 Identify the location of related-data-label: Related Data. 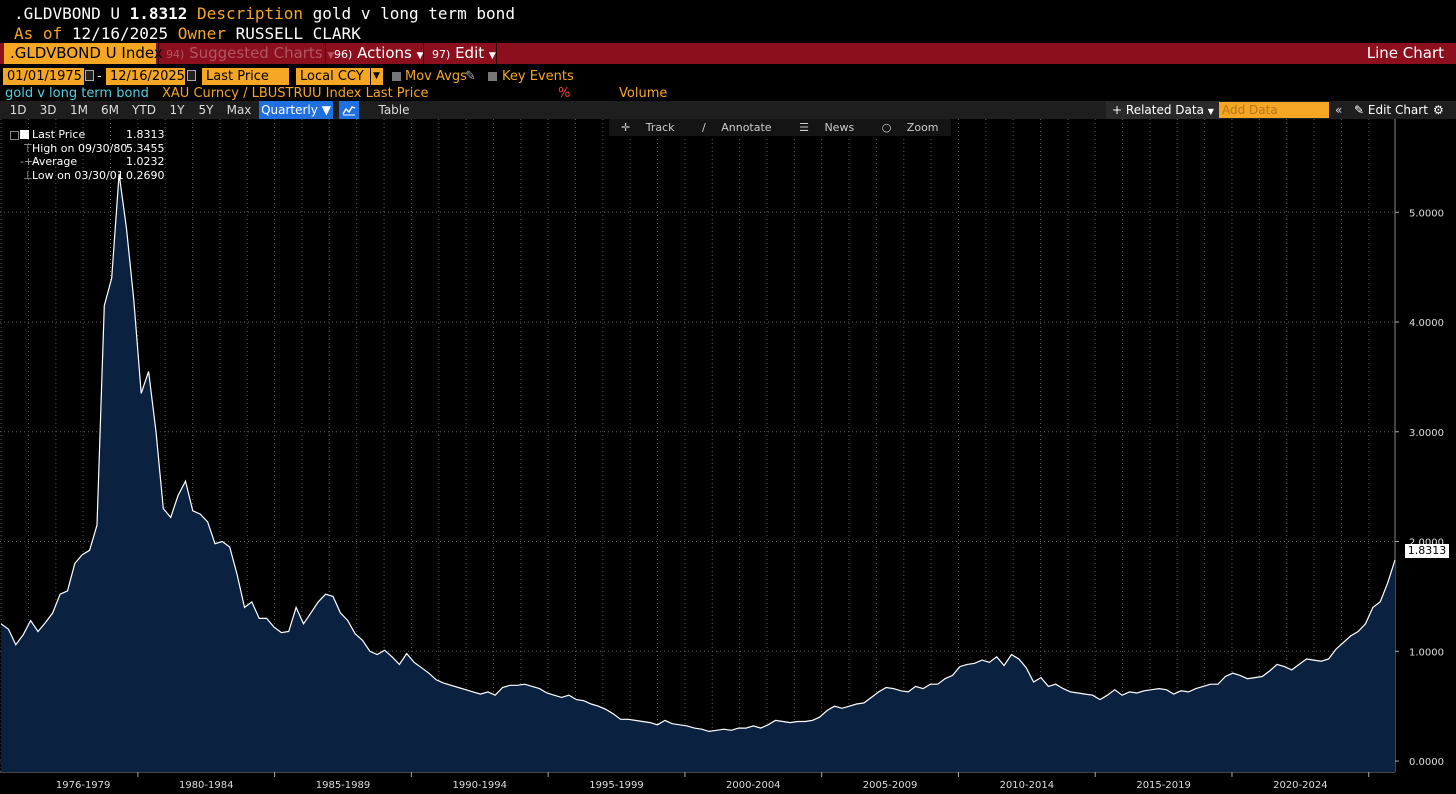
(1164, 110).